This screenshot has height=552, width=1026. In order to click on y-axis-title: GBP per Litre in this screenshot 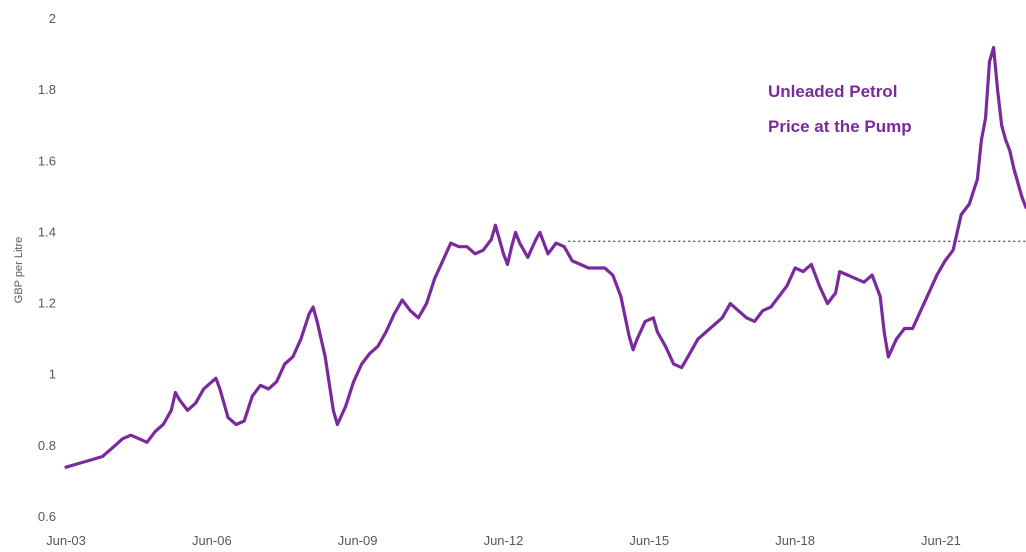, I will do `click(19, 270)`.